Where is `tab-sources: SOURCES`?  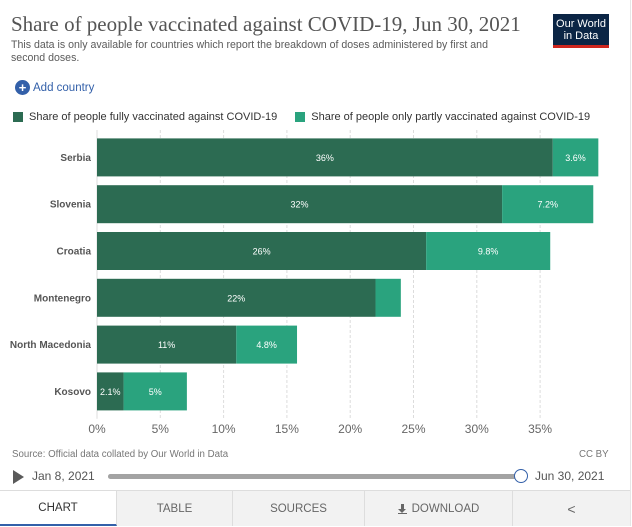 tab-sources: SOURCES is located at coordinates (299, 508).